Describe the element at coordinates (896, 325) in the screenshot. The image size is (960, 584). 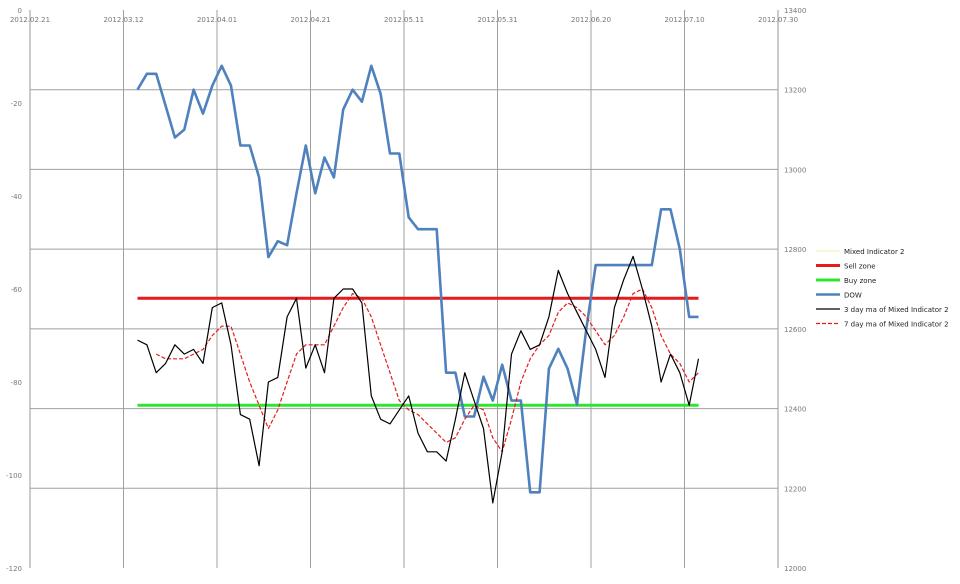
I see `legend-label: 7 day ma of Mixed Indicator 2` at that location.